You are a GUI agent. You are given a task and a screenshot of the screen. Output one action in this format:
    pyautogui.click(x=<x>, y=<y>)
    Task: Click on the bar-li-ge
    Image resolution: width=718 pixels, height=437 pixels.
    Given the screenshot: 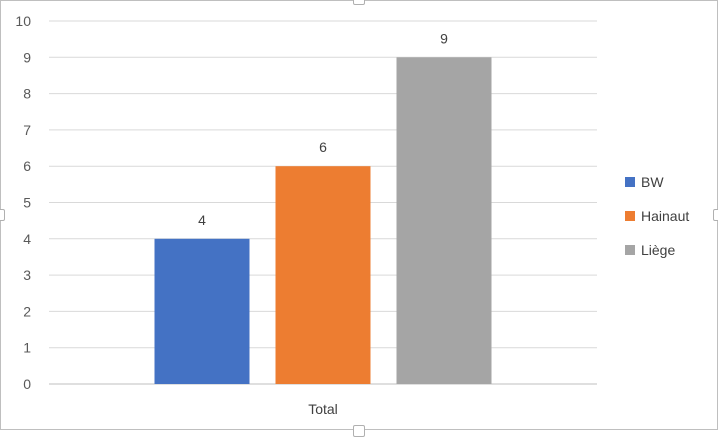 What is the action you would take?
    pyautogui.click(x=444, y=221)
    